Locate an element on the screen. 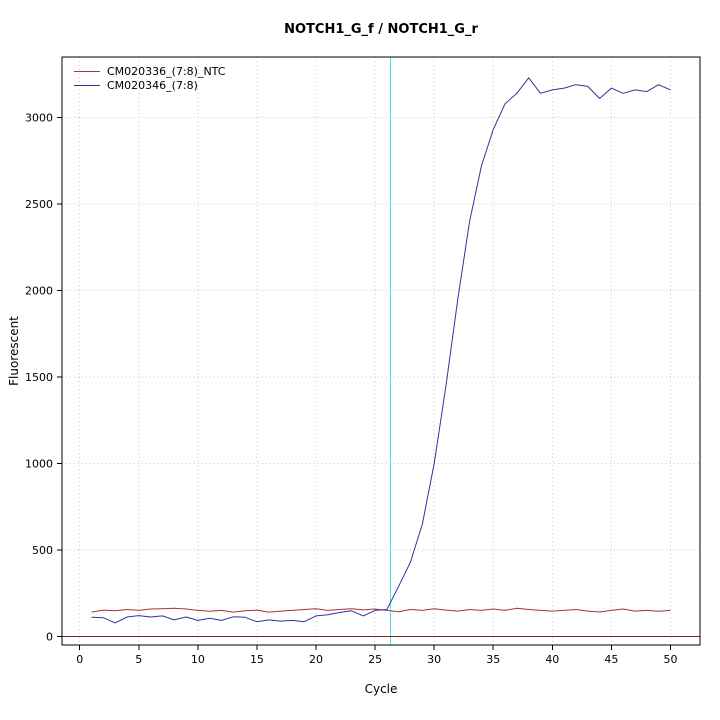 The image size is (720, 720). chart-title: NOTCH1_G_f / NOTCH1_G_r is located at coordinates (381, 29).